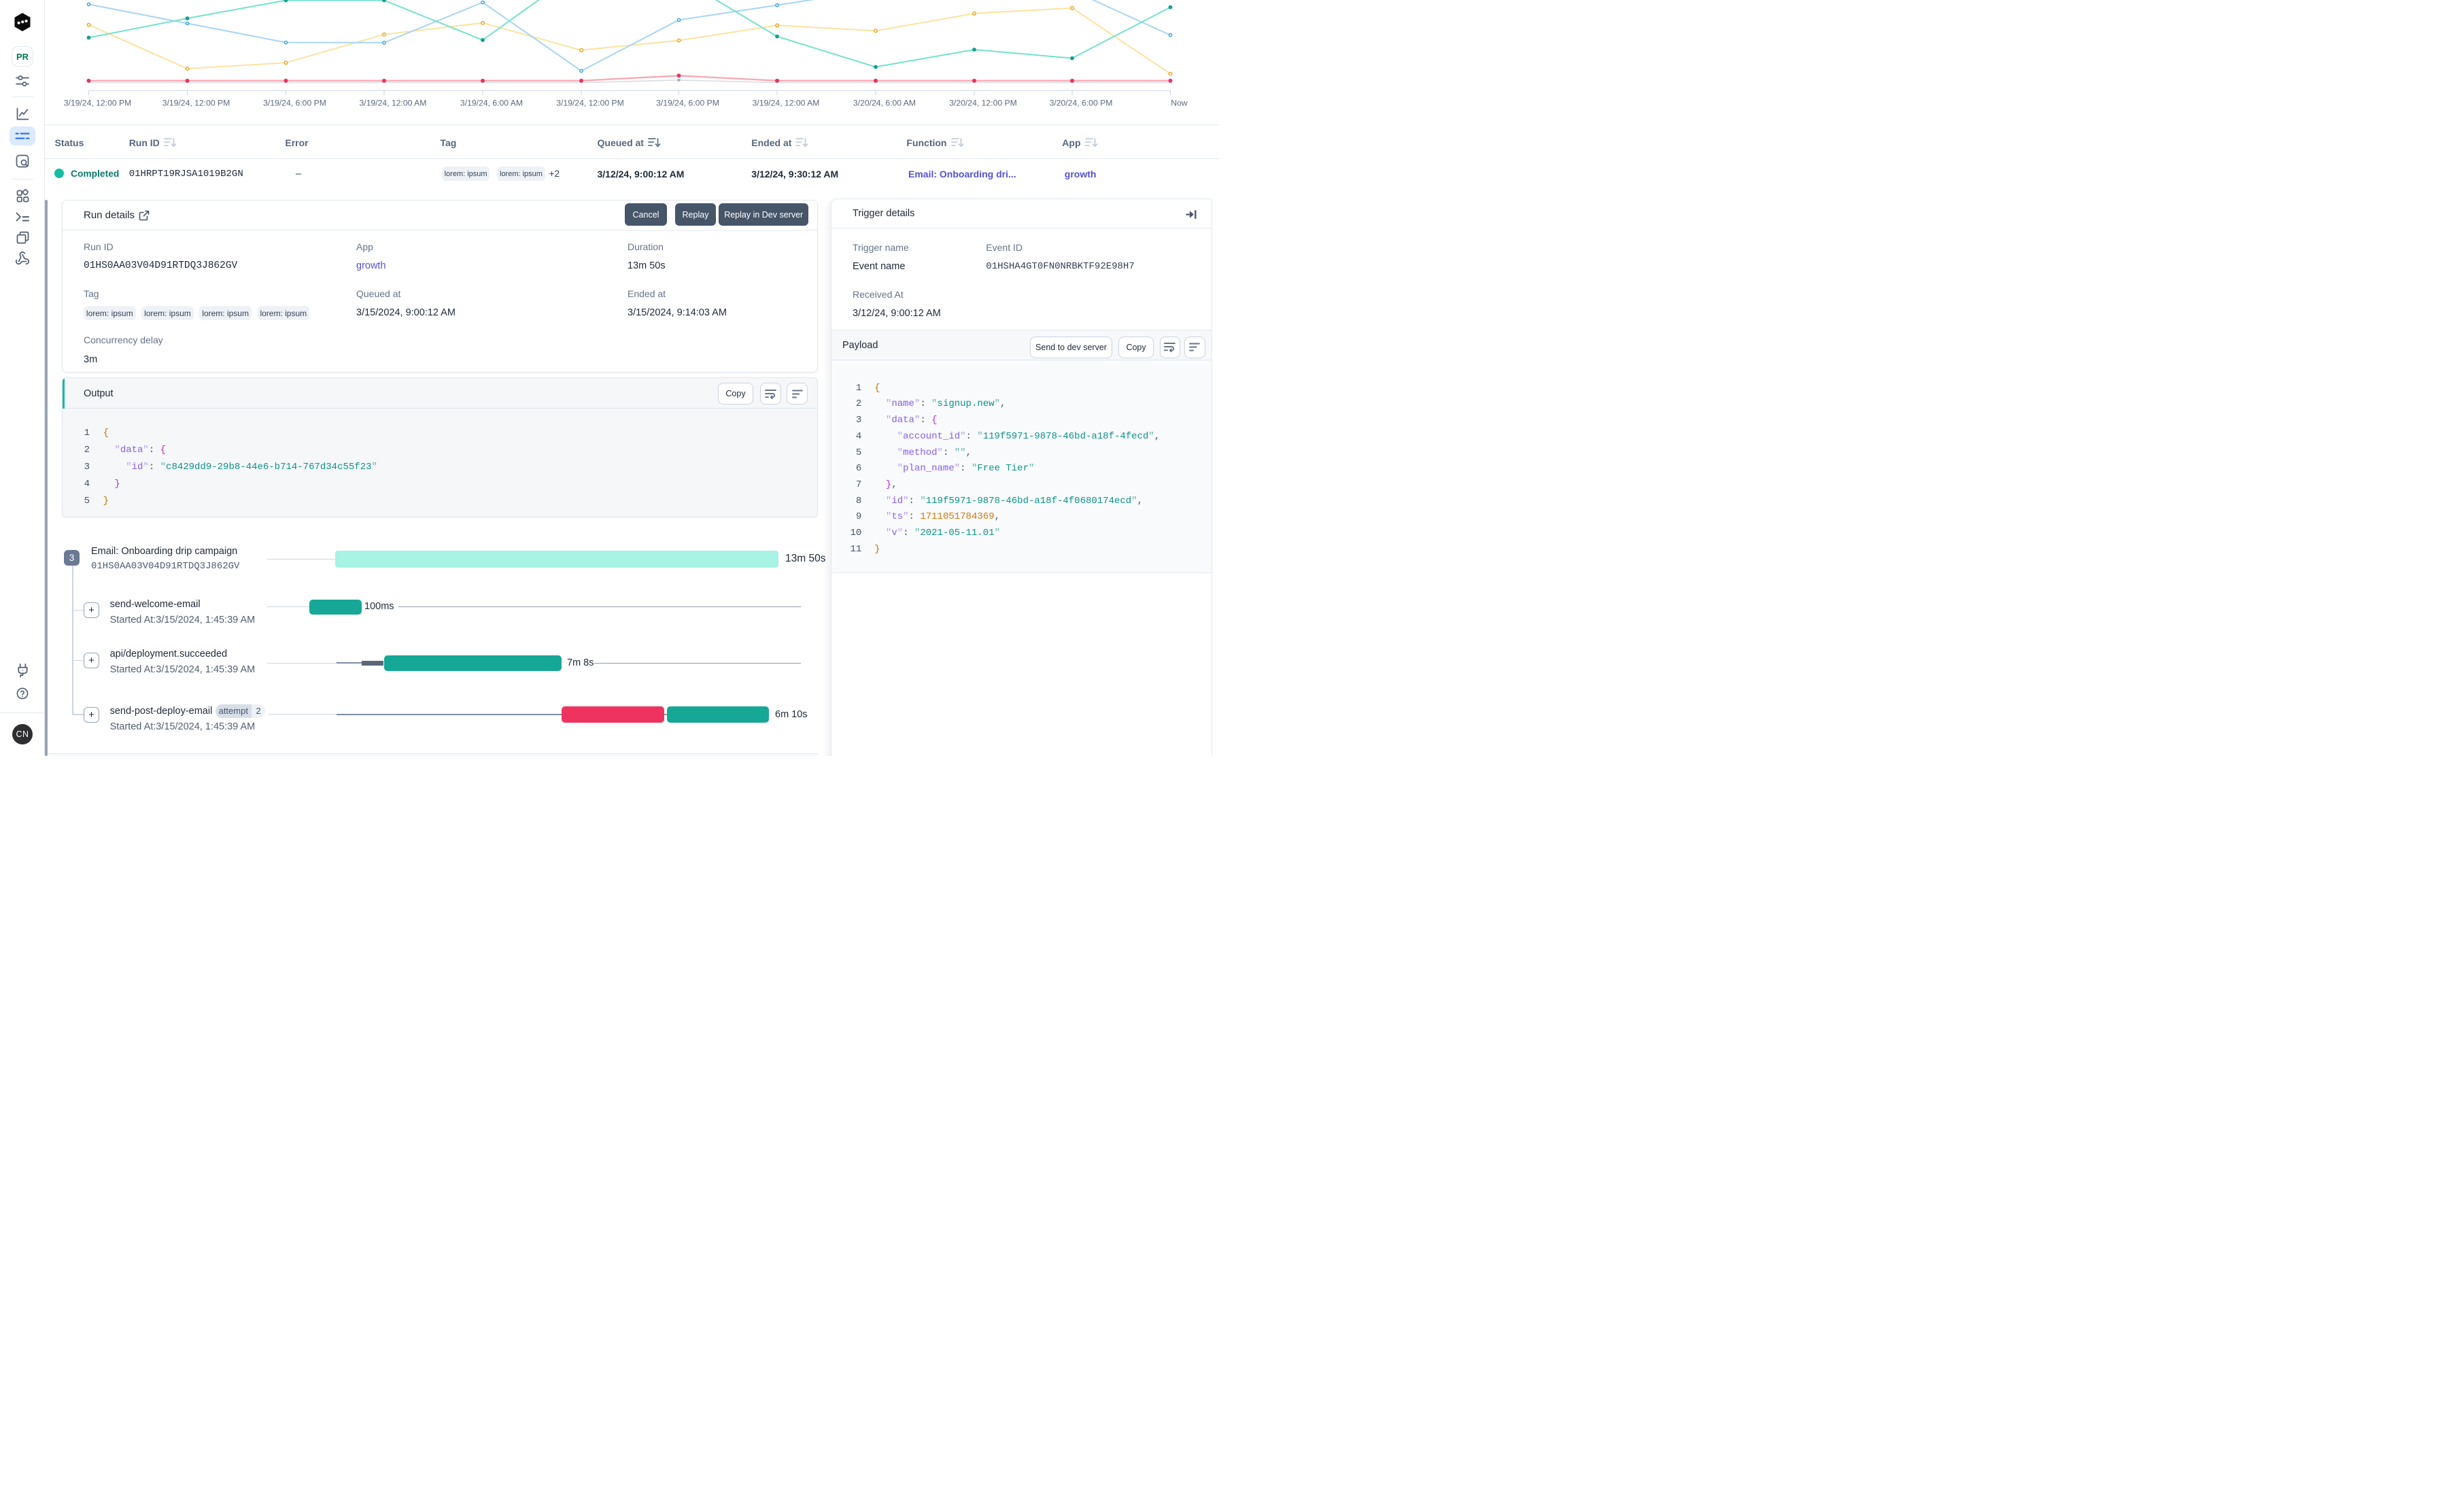 The height and width of the screenshot is (1512, 2438). I want to click on svg-text: 3/20/24, 6:00 AM, so click(884, 103).